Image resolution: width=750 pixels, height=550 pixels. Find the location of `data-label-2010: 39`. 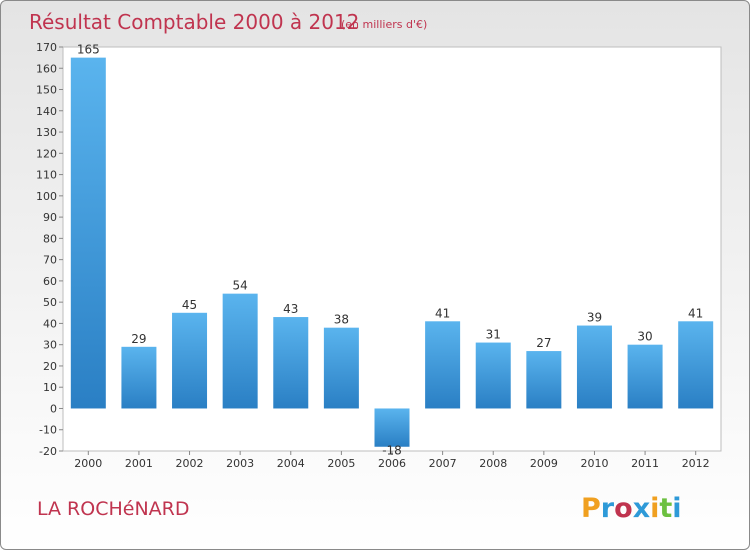

data-label-2010: 39 is located at coordinates (594, 318).